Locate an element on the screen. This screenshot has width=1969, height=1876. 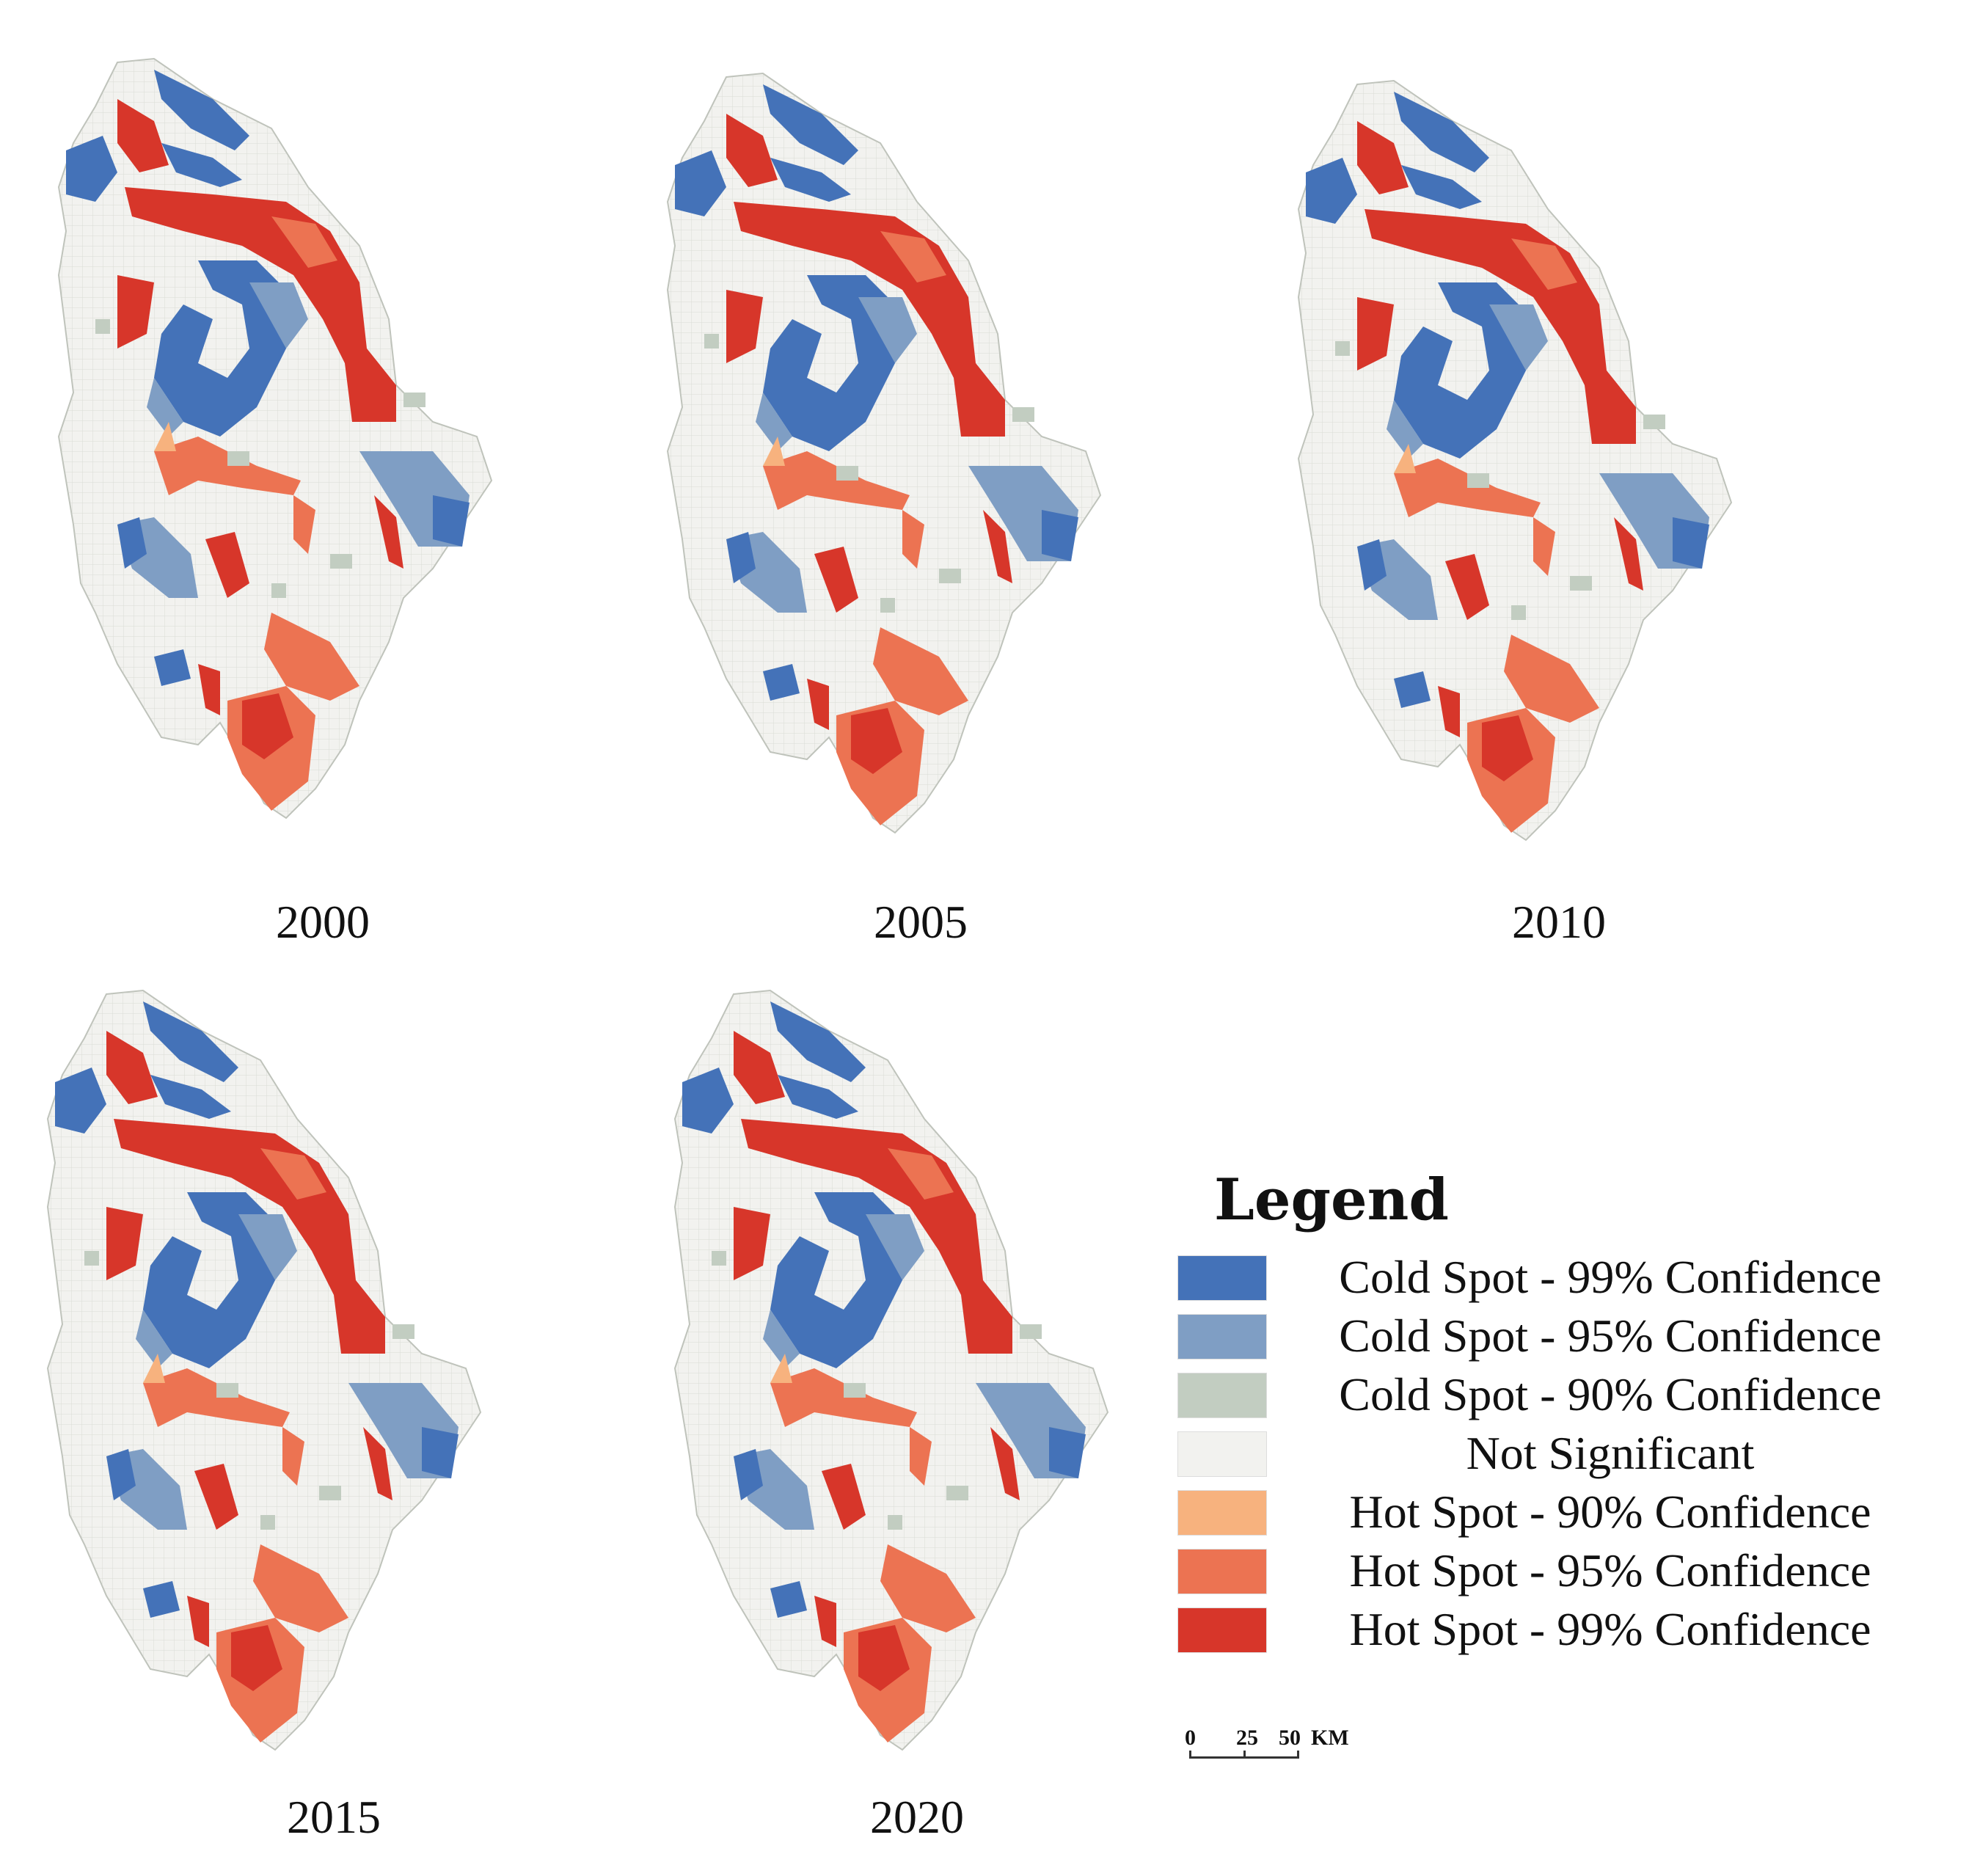
legend-label: Cold Spot - 90% Confidence is located at coordinates (1610, 1394).